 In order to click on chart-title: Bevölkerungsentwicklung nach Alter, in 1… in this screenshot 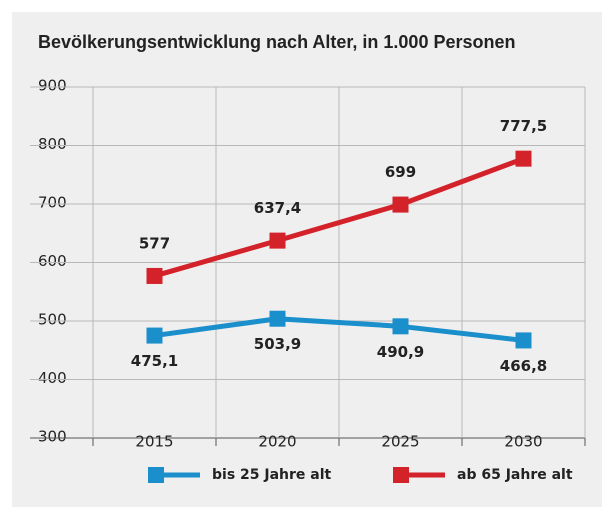, I will do `click(276, 42)`.